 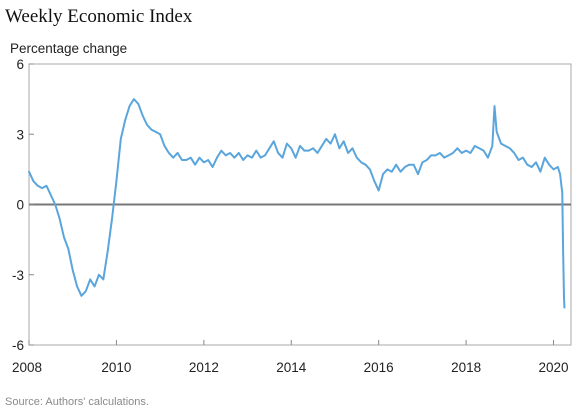 What do you see at coordinates (18, 275) in the screenshot?
I see `y-tick-label: -3` at bounding box center [18, 275].